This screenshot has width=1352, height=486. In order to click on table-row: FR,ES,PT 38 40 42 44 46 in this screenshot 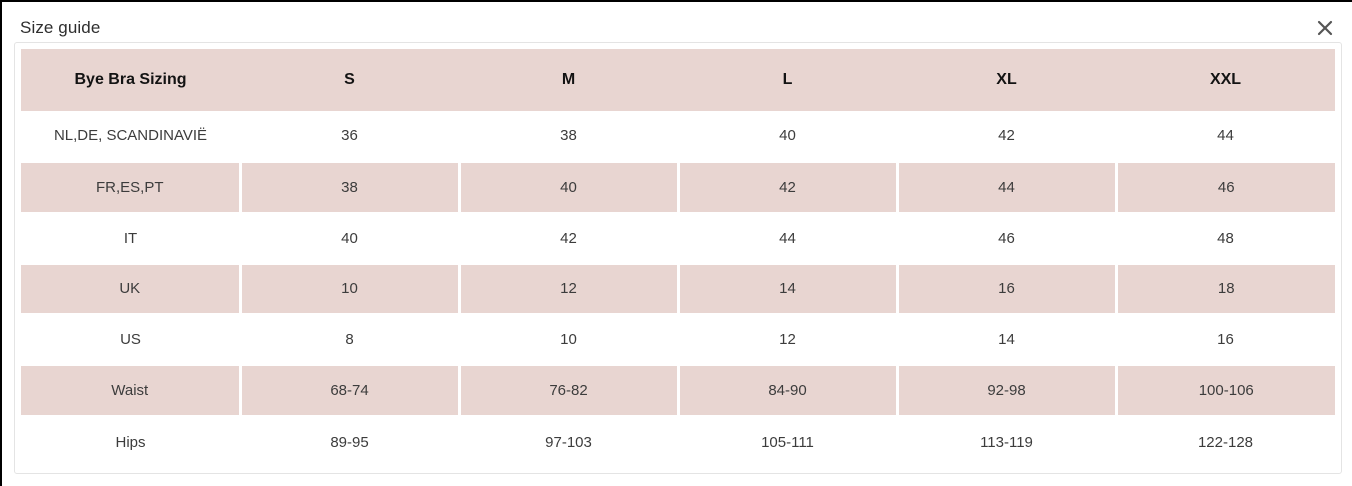, I will do `click(678, 187)`.